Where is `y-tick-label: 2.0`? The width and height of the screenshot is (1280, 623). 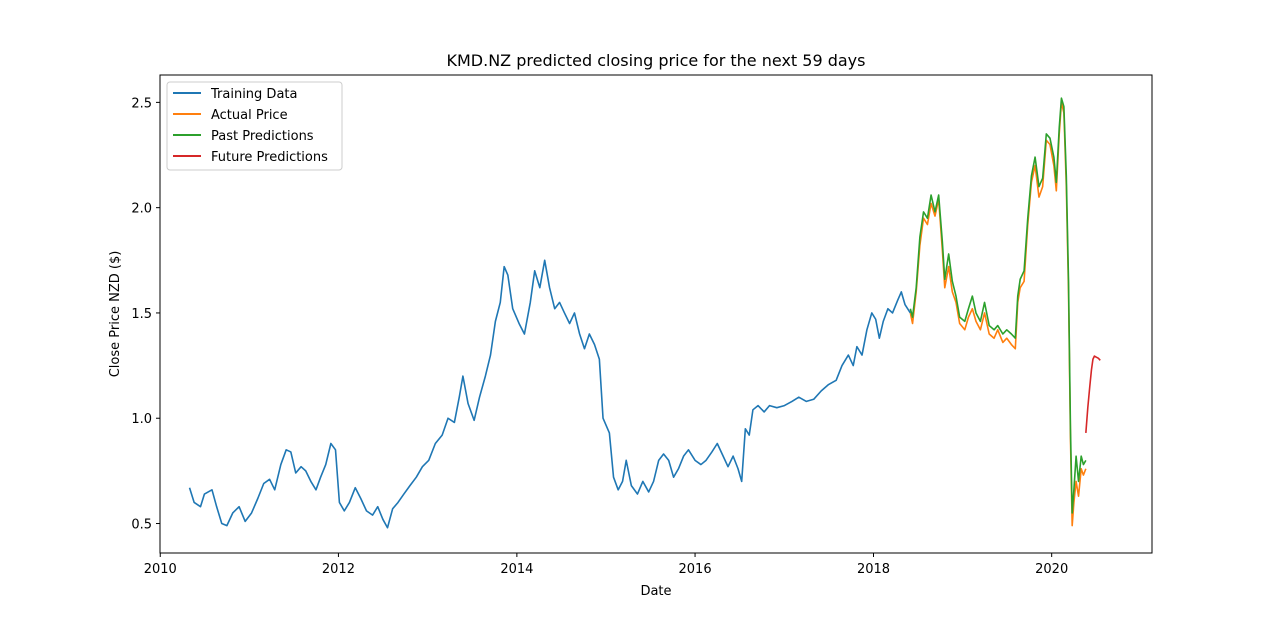 y-tick-label: 2.0 is located at coordinates (141, 209).